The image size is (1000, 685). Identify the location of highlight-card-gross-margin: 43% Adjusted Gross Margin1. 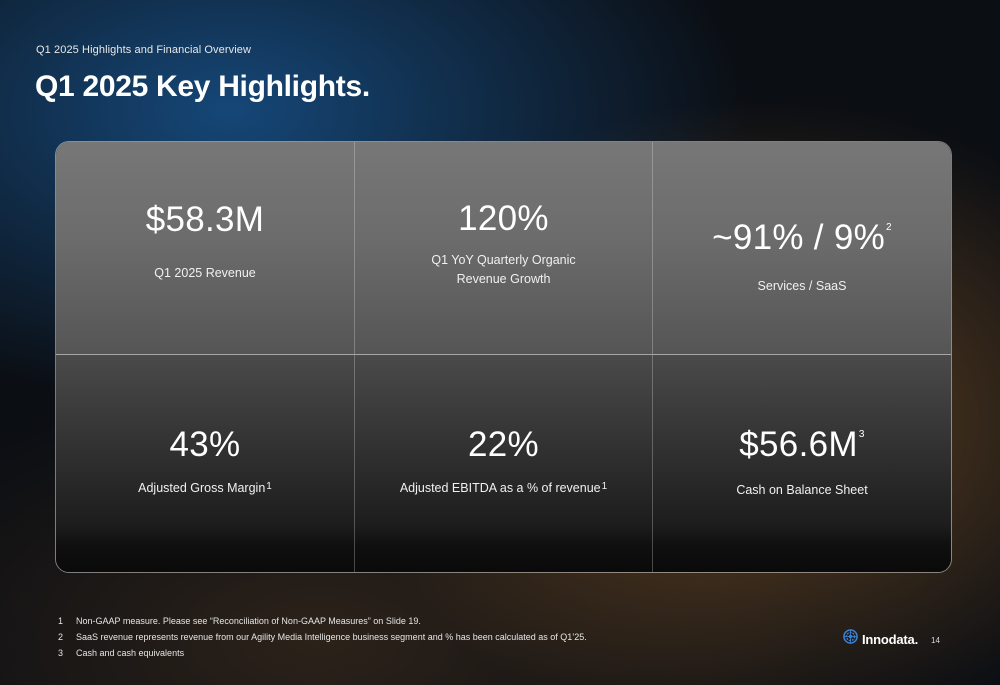
(205, 463).